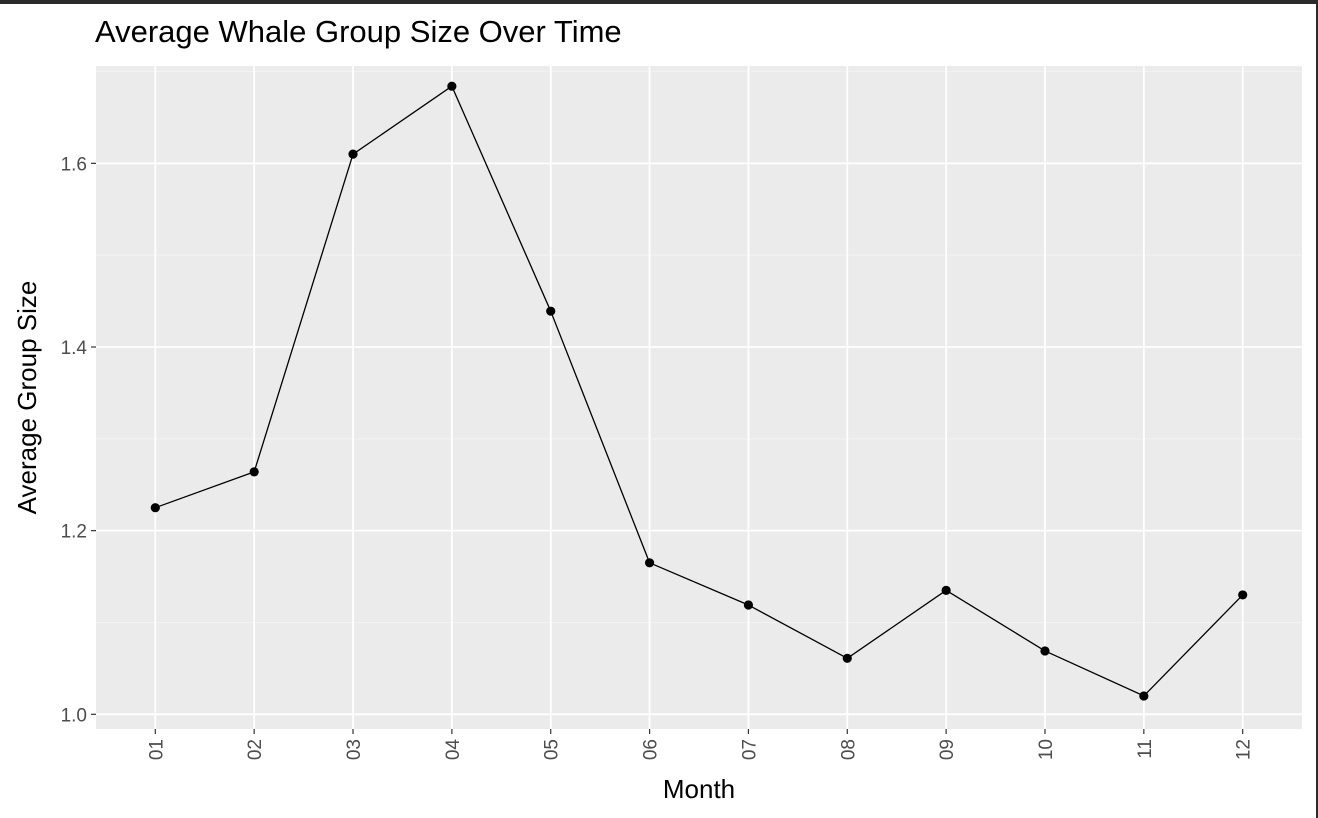 This screenshot has width=1318, height=818. What do you see at coordinates (552, 749) in the screenshot?
I see `x-tick-label: 05` at bounding box center [552, 749].